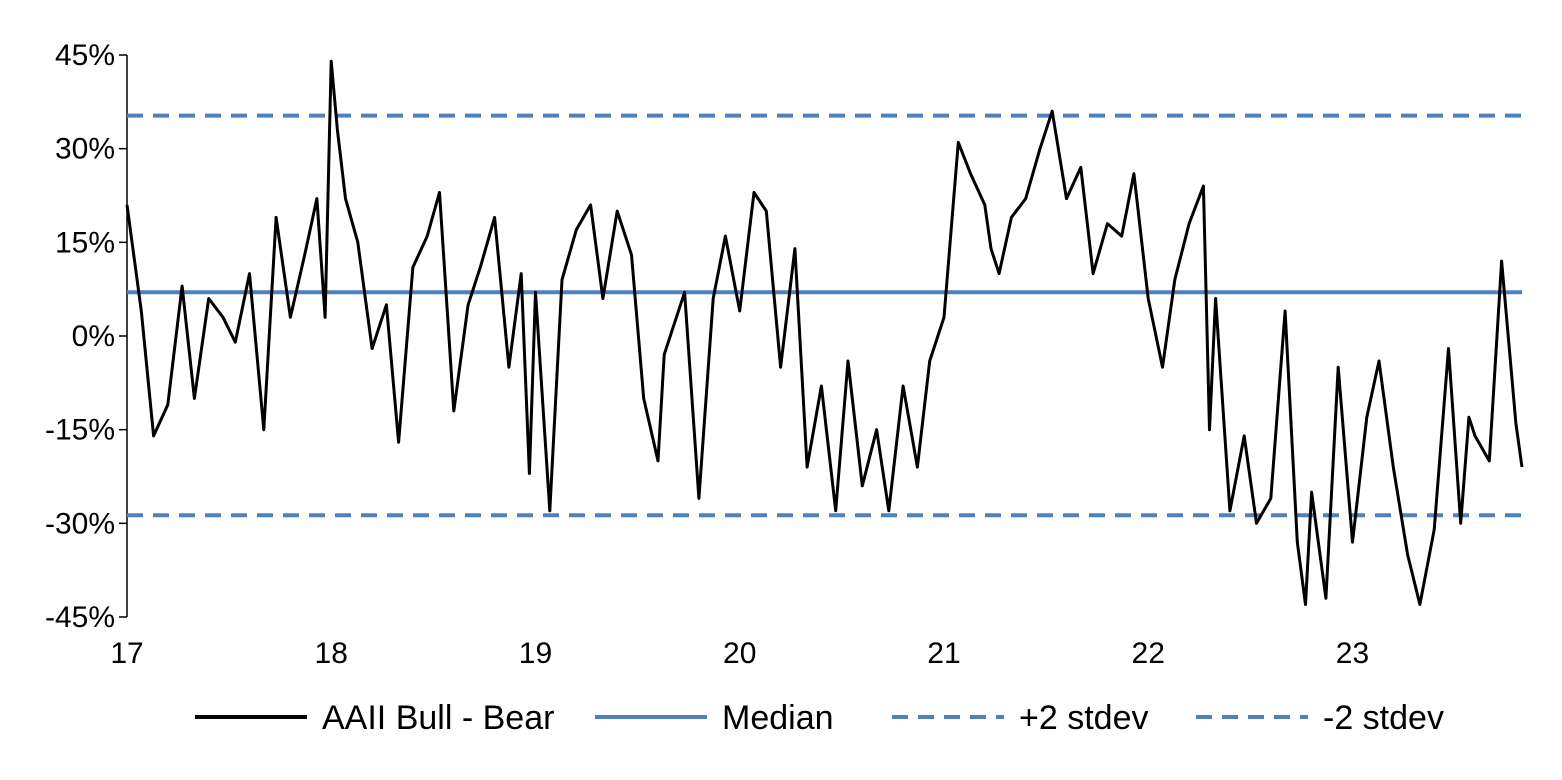 This screenshot has height=780, width=1562. What do you see at coordinates (438, 718) in the screenshot?
I see `legend-label-bull_bear: AAII Bull - Bear` at bounding box center [438, 718].